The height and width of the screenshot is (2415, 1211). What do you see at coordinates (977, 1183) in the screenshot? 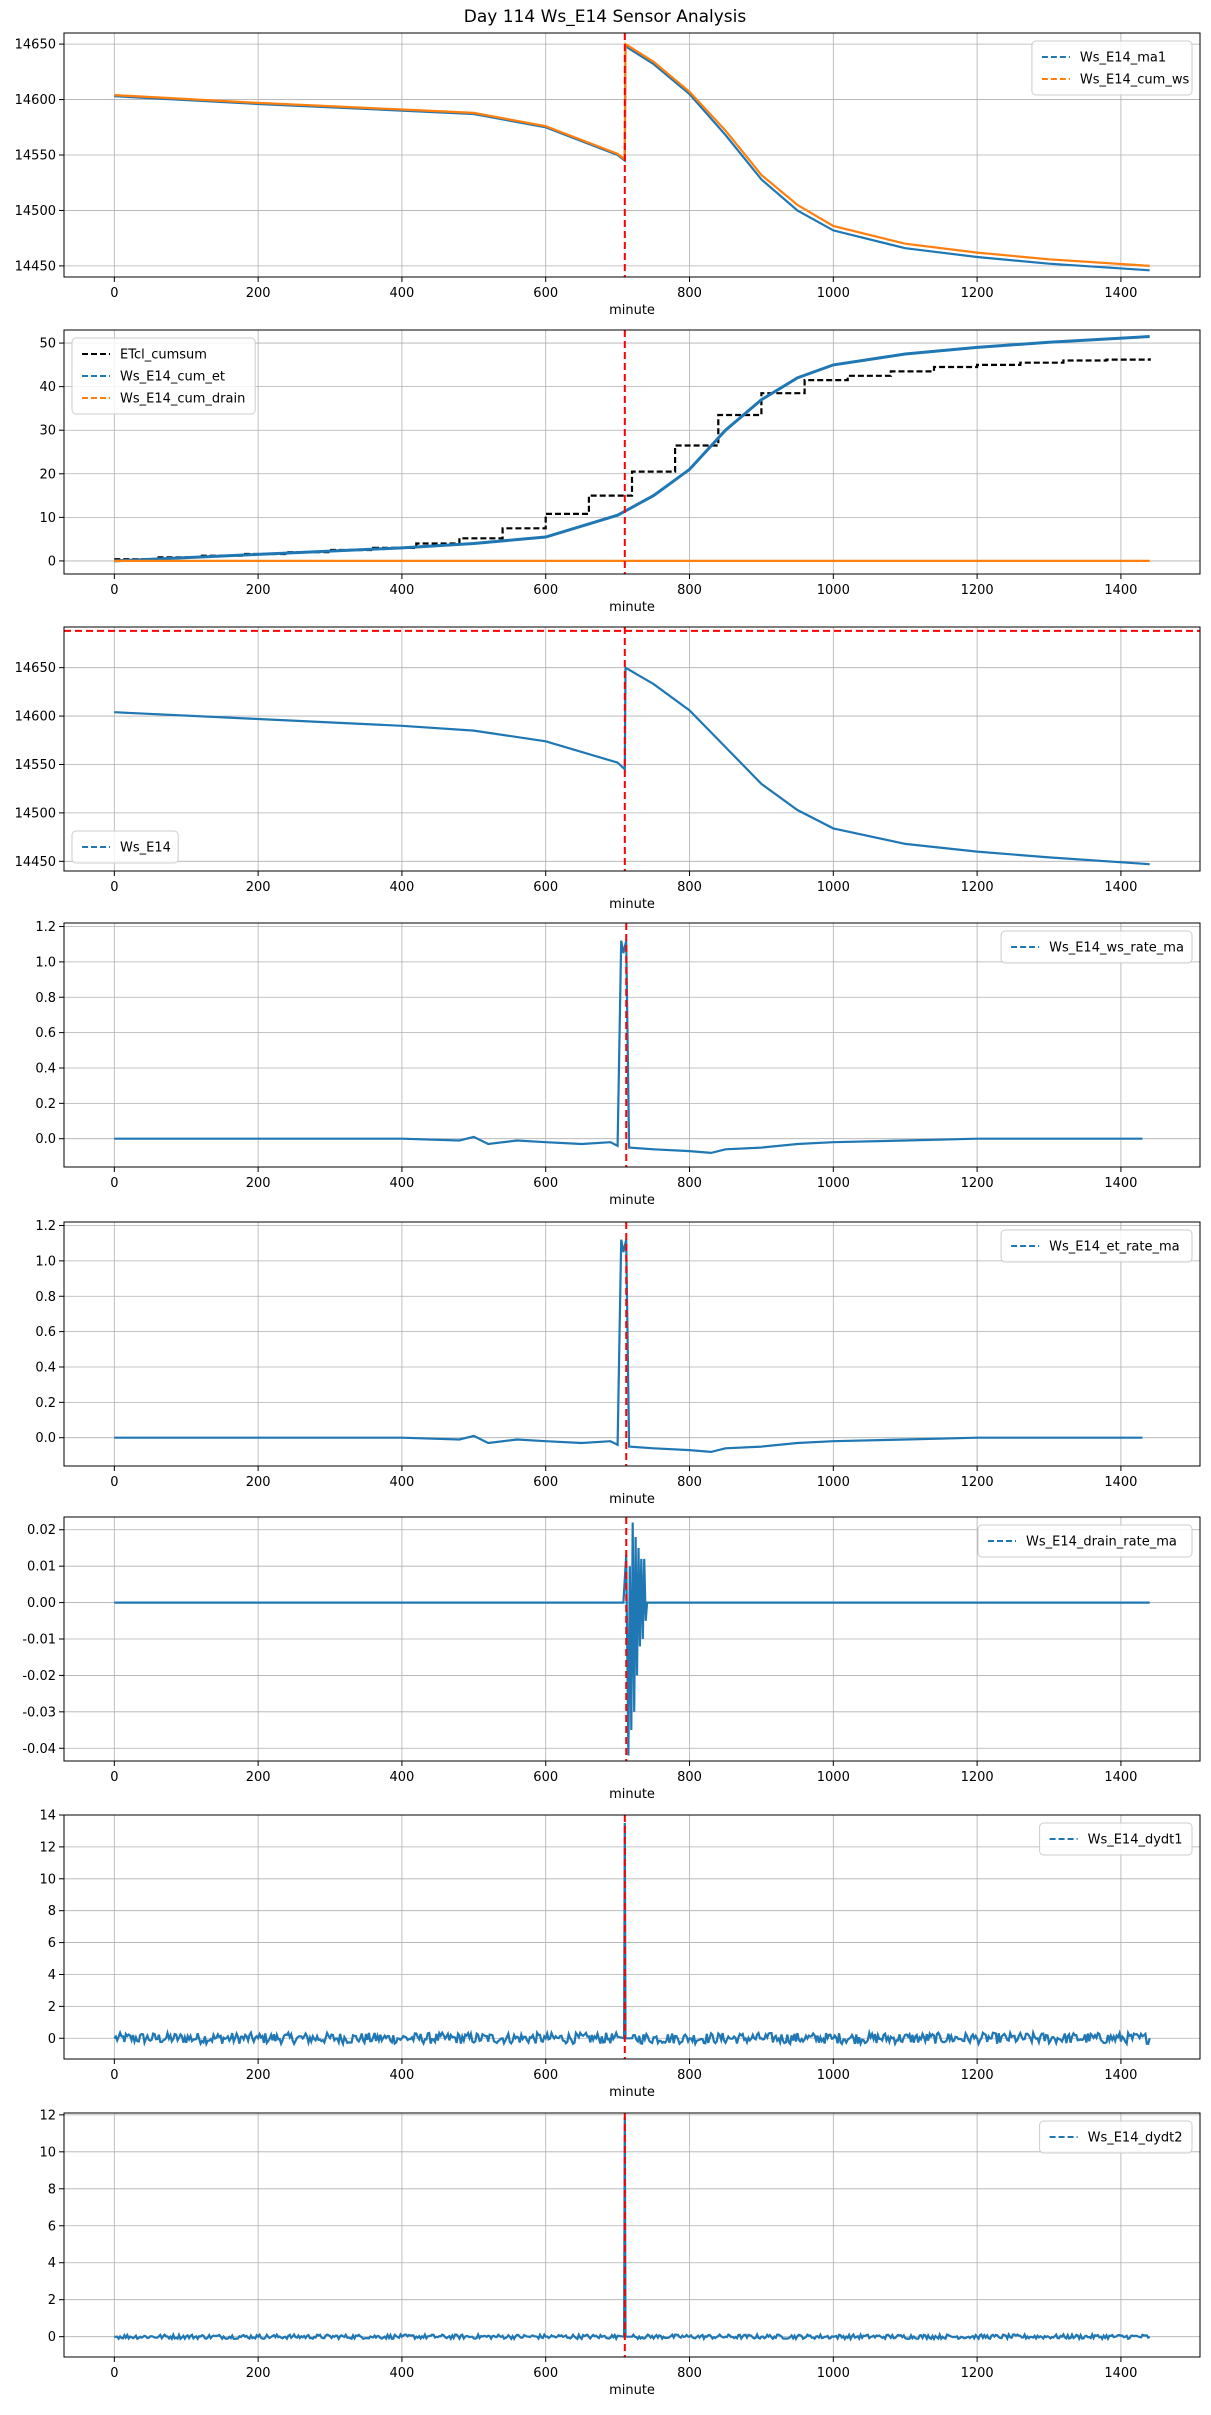
I see `x-tick-label-4-6: 1200` at bounding box center [977, 1183].